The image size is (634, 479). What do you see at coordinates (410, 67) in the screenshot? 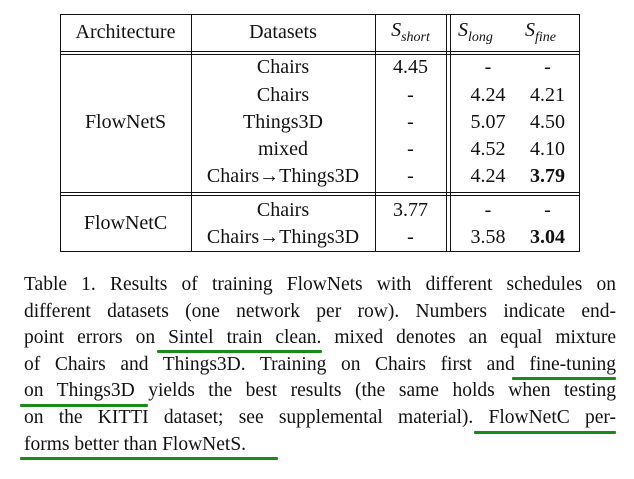
I see `table-cell-s-short: 4.45` at bounding box center [410, 67].